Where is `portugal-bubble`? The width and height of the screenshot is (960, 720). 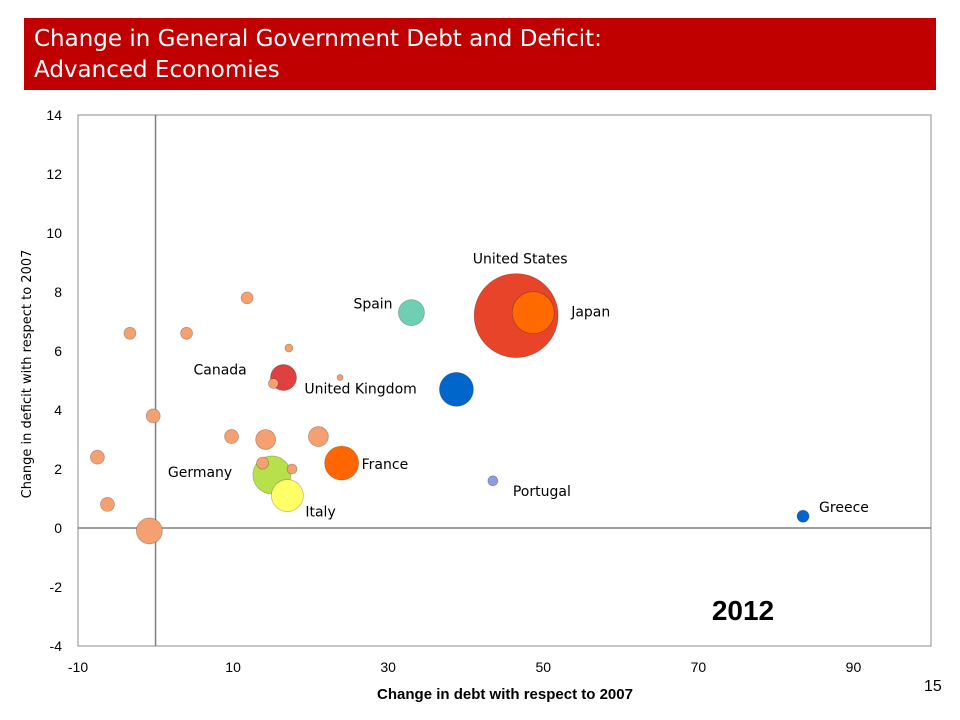
portugal-bubble is located at coordinates (493, 481).